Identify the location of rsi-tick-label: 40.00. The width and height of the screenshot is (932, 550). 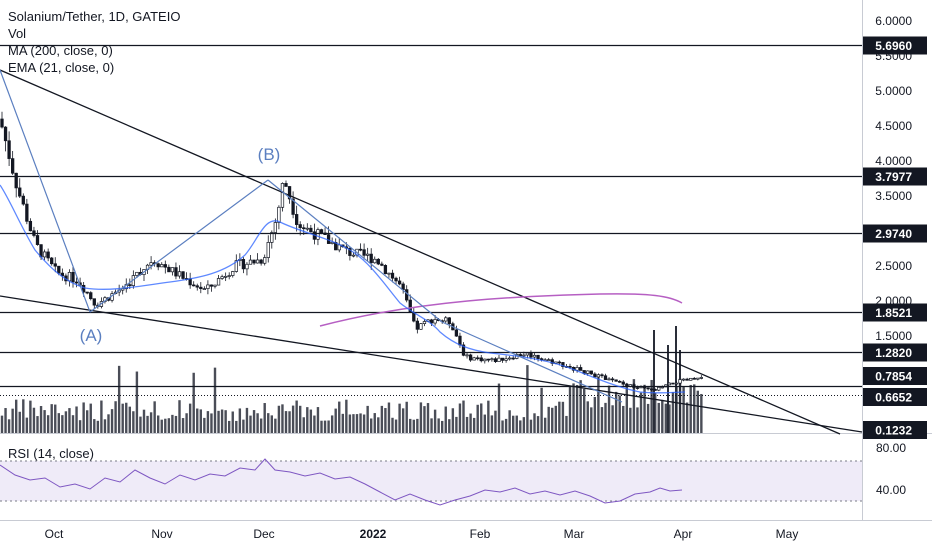
(891, 490).